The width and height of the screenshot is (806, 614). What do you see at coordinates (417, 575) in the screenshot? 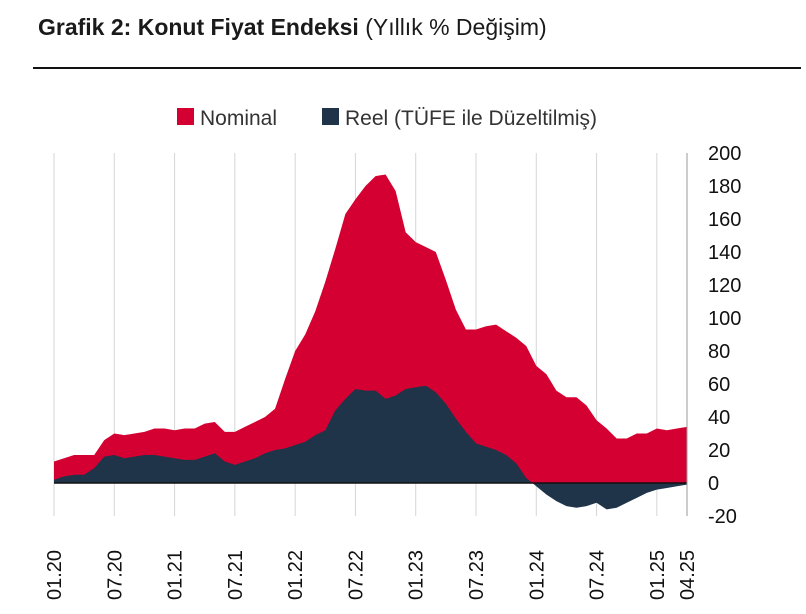
I see `x-tick-label: 01.23` at bounding box center [417, 575].